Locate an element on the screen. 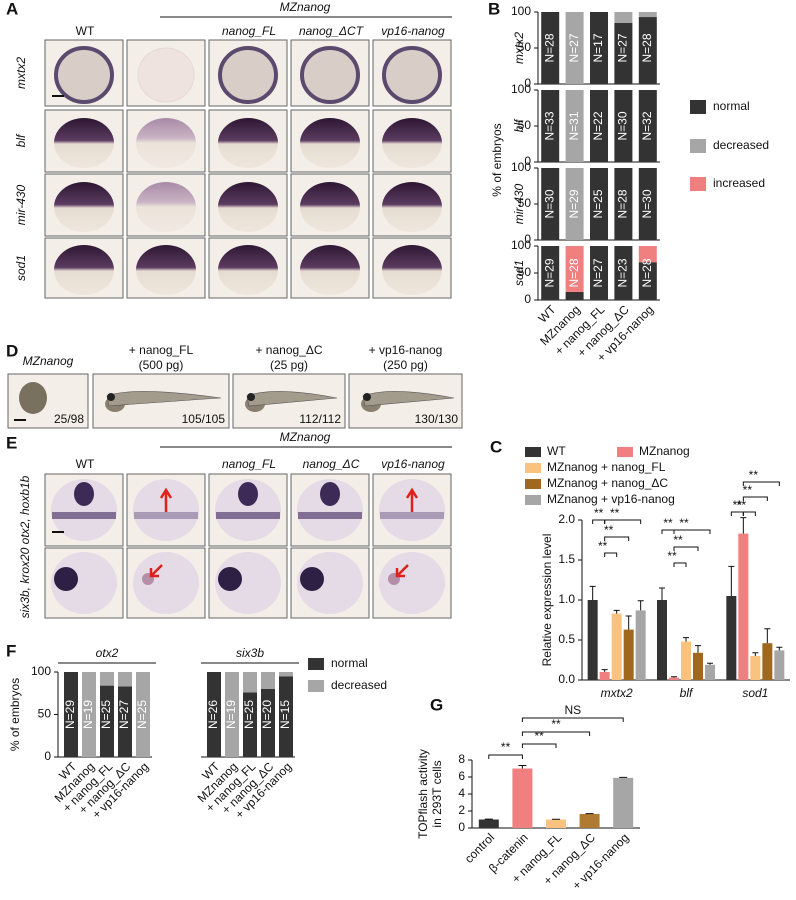 This screenshot has width=796, height=900. legend-label: WT is located at coordinates (556, 451).